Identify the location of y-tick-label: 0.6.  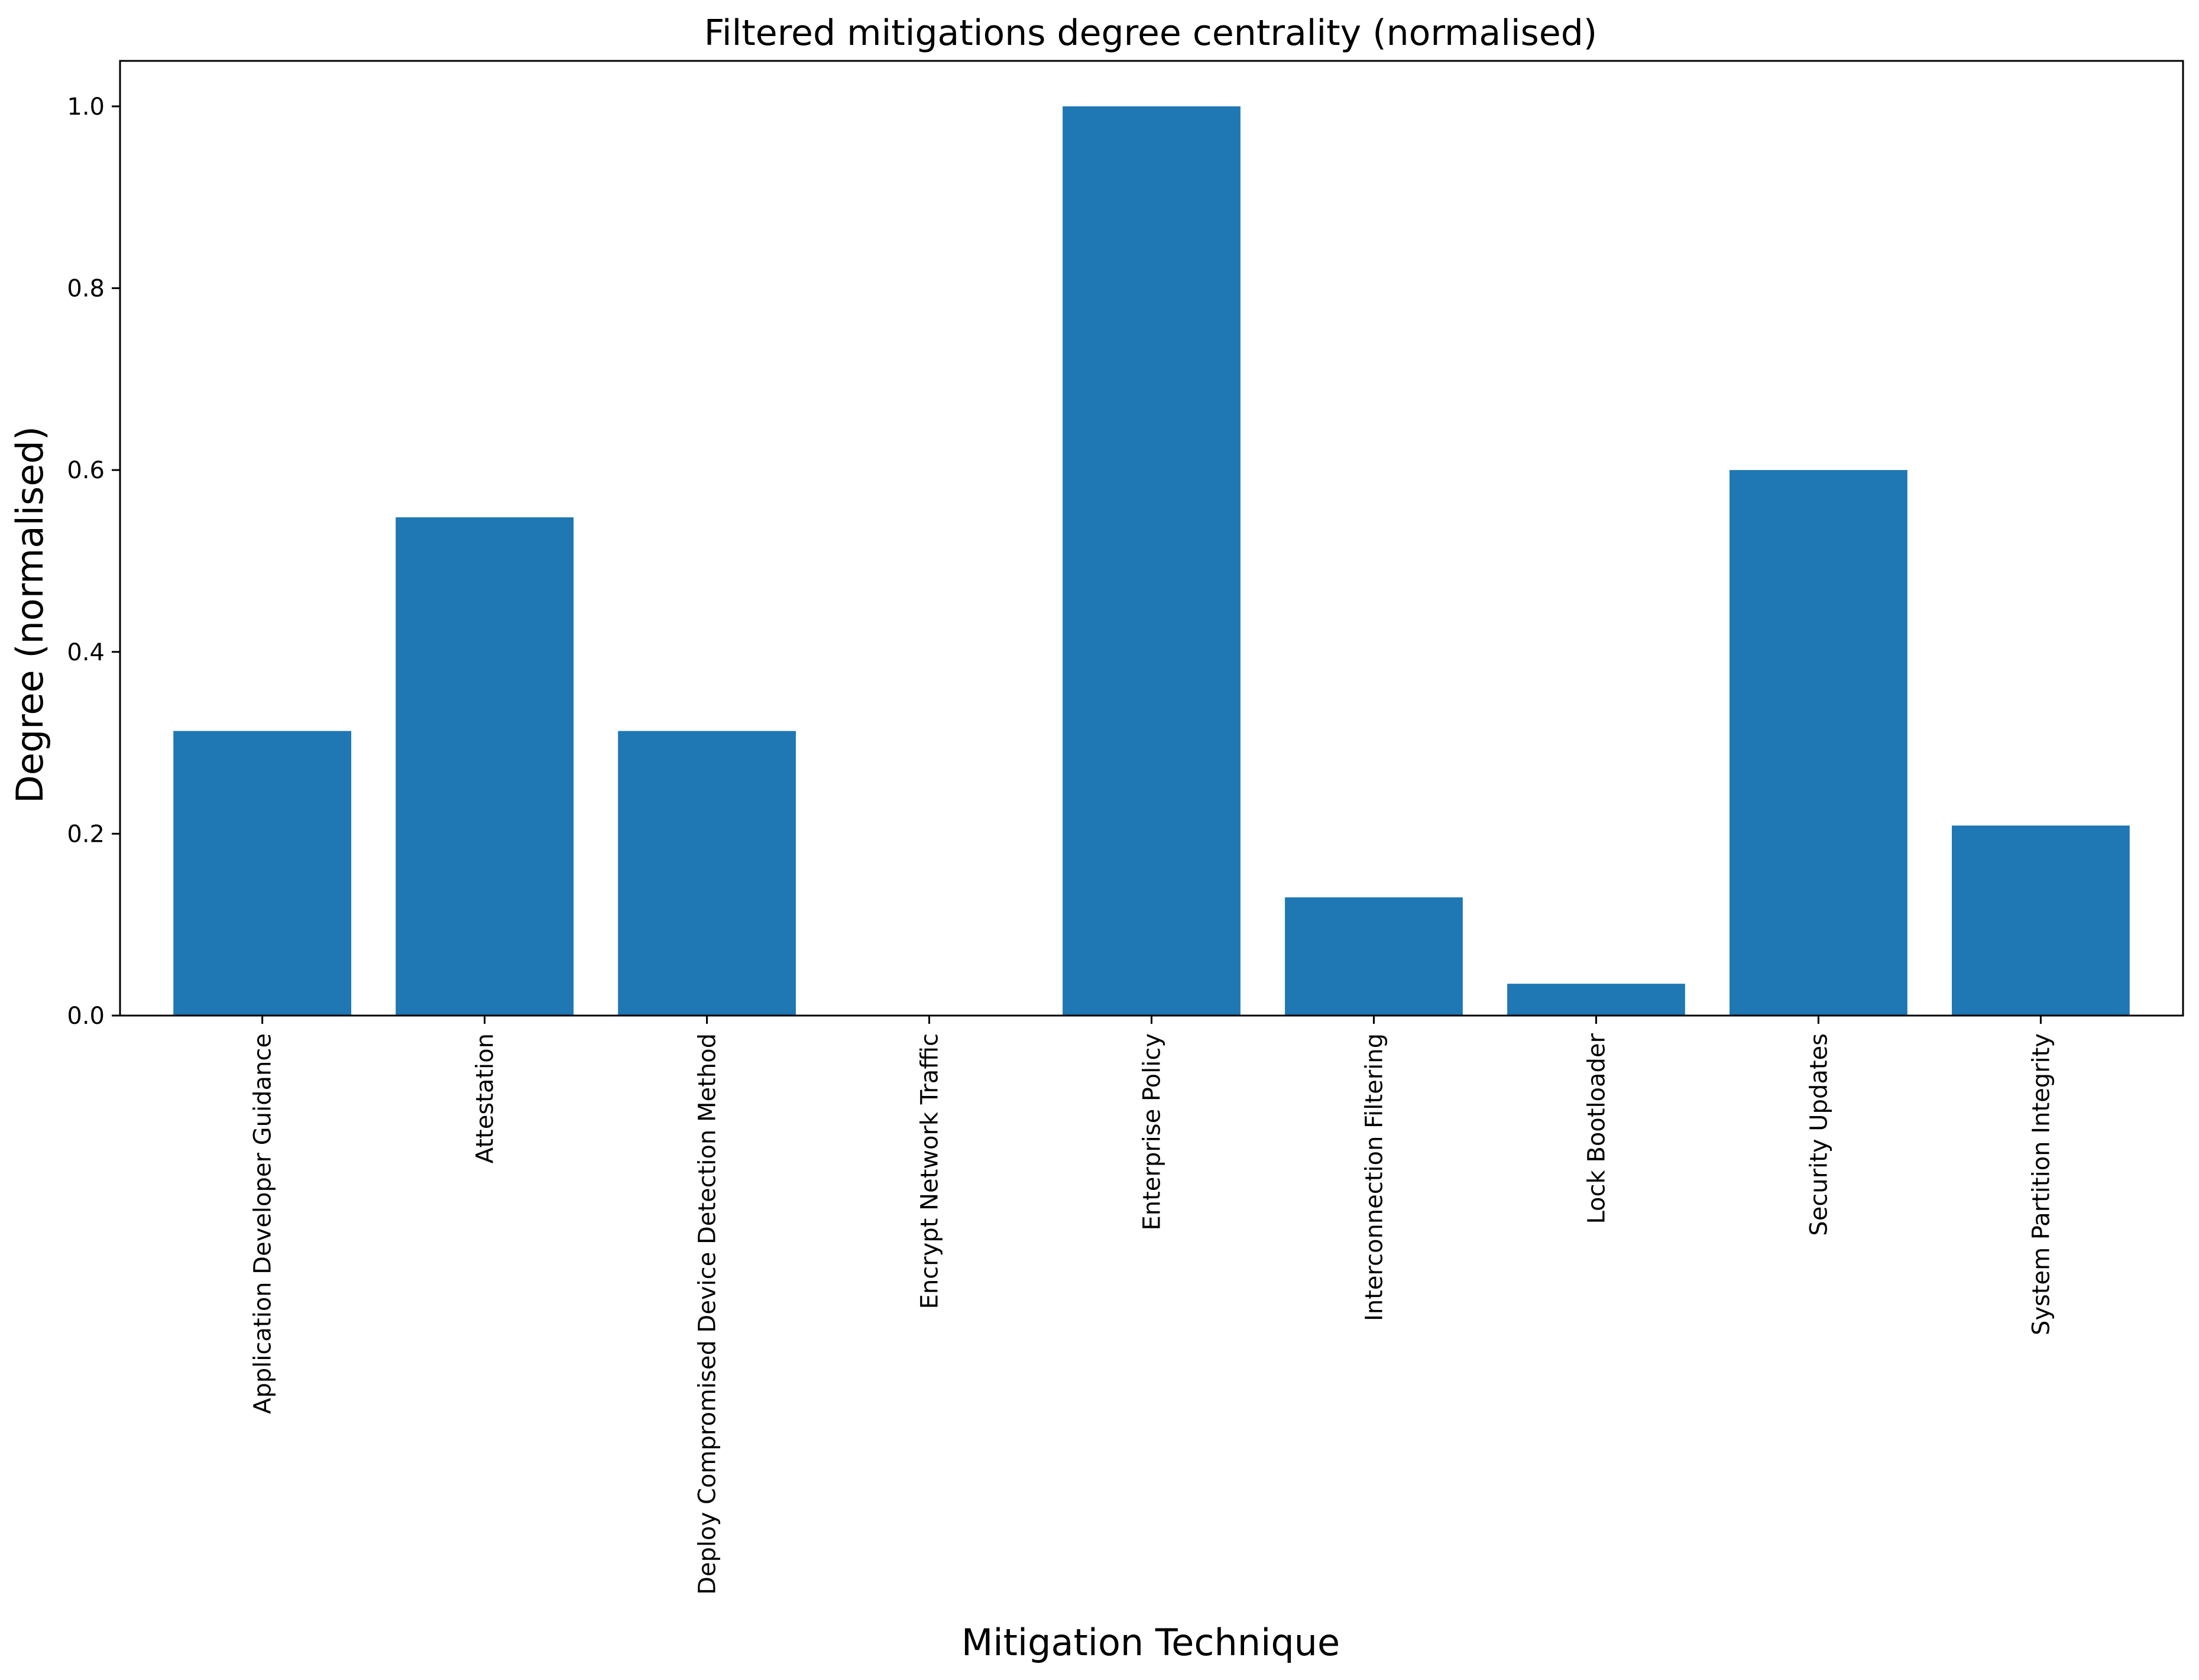
(86, 471).